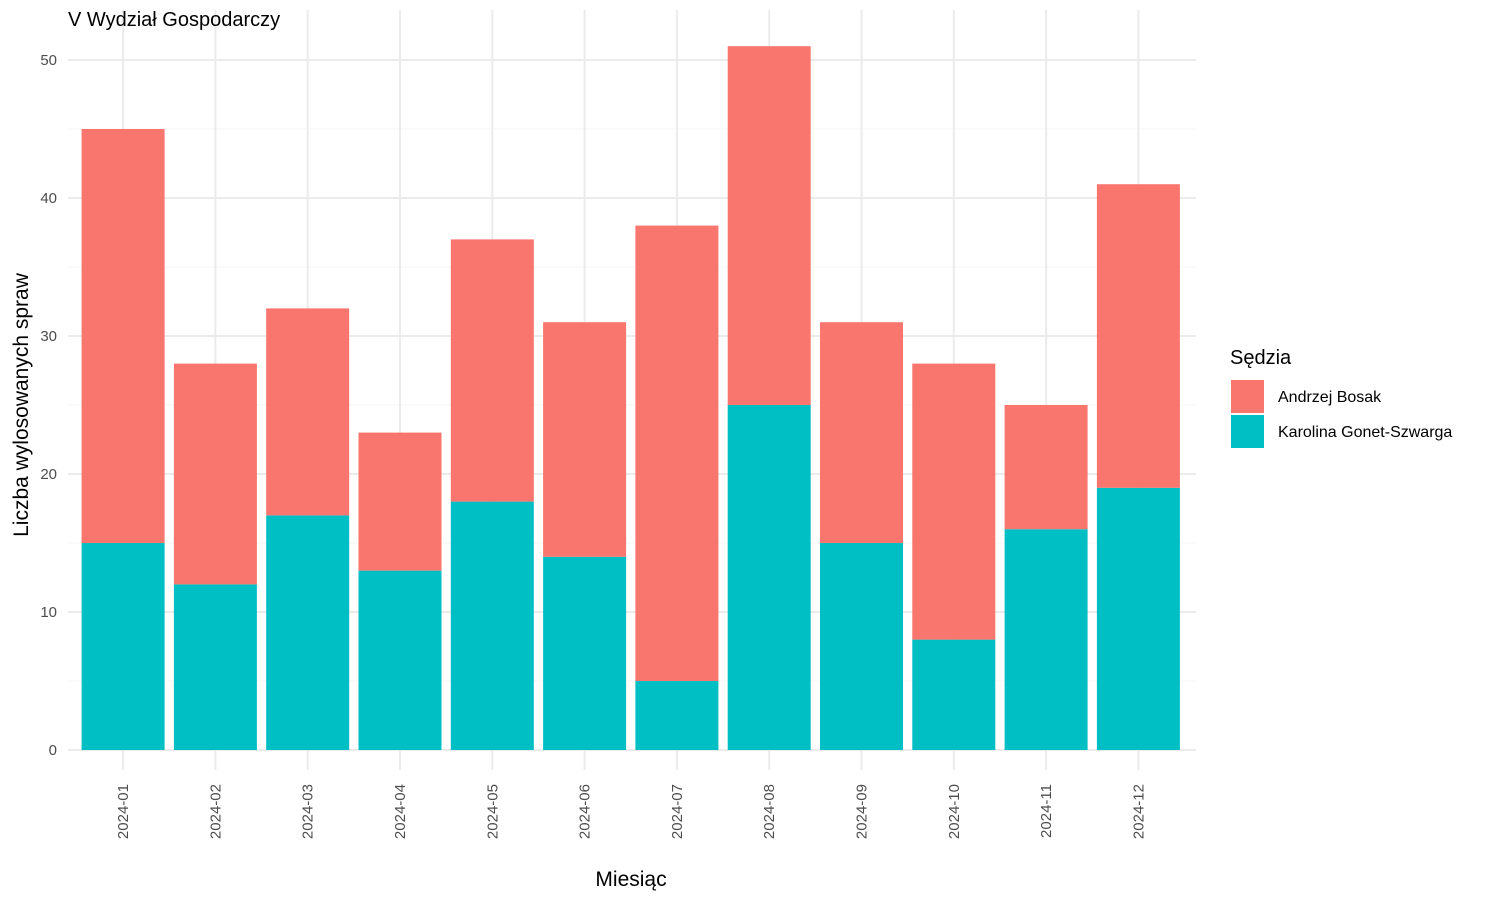 The width and height of the screenshot is (1500, 900). Describe the element at coordinates (862, 811) in the screenshot. I see `x-tick-label: 2024-09` at that location.